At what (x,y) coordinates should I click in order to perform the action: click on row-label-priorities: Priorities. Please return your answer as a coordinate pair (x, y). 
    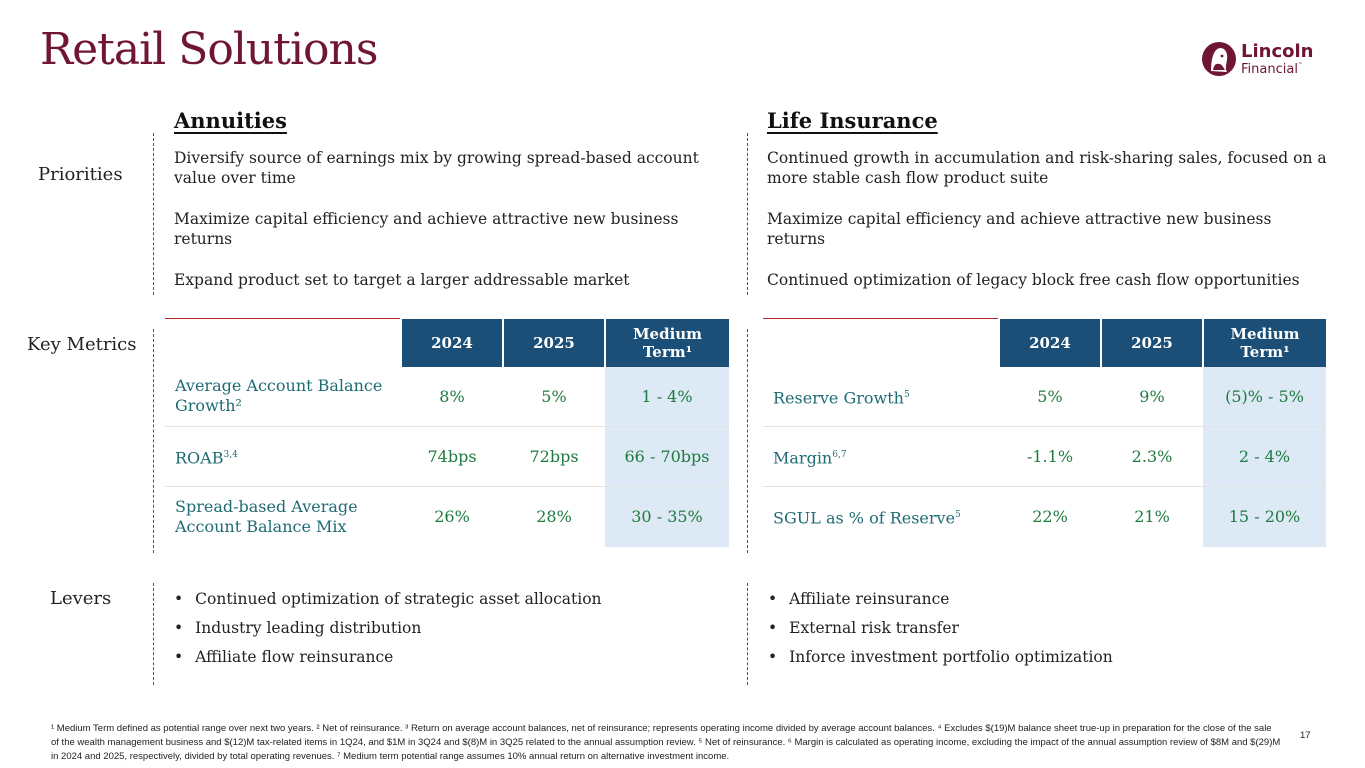
    Looking at the image, I should click on (80, 174).